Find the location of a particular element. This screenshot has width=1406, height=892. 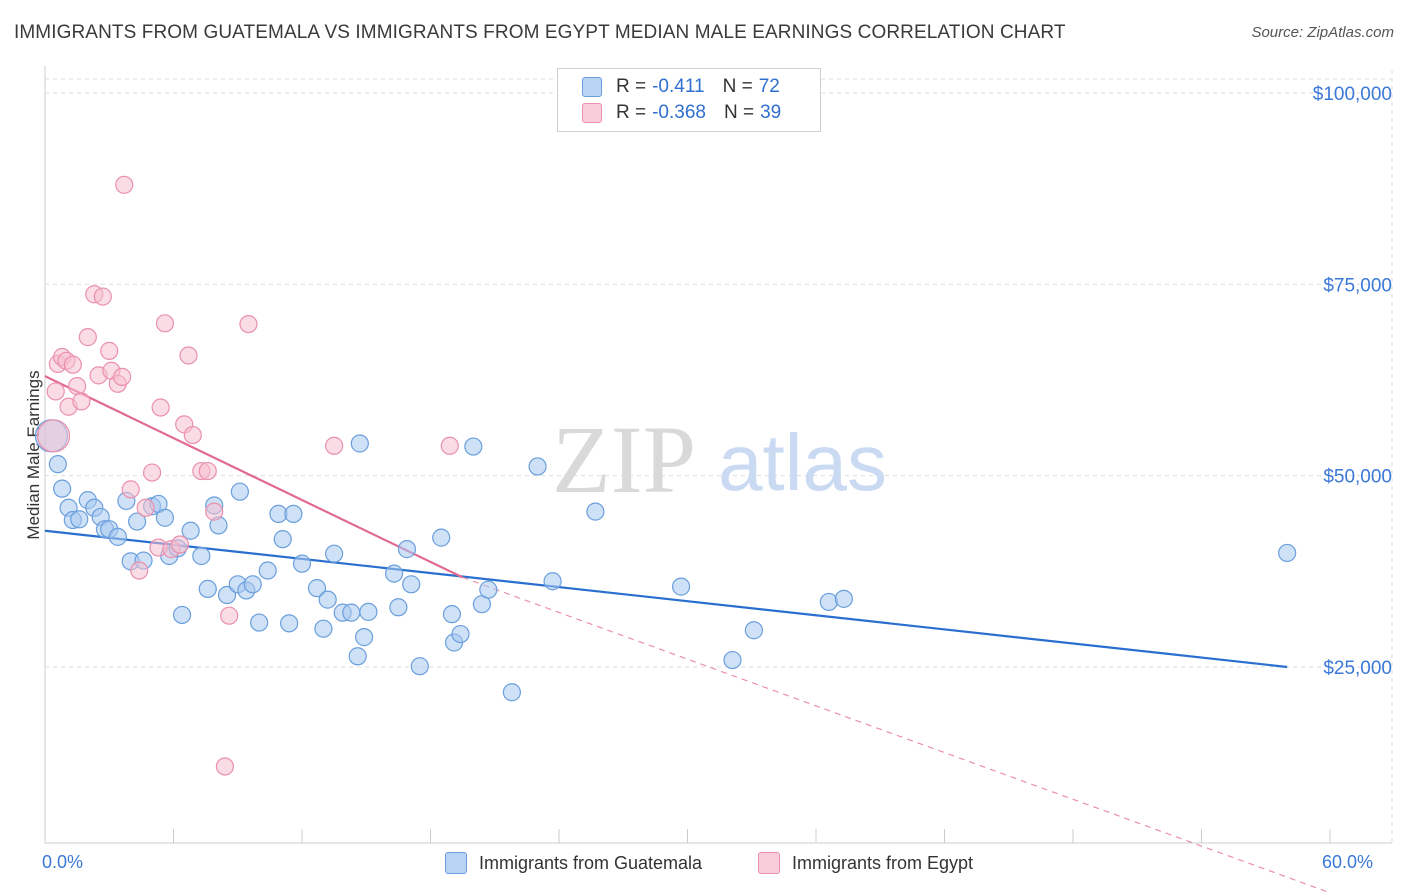

y-tick-label: $25,000 is located at coordinates (1357, 668).